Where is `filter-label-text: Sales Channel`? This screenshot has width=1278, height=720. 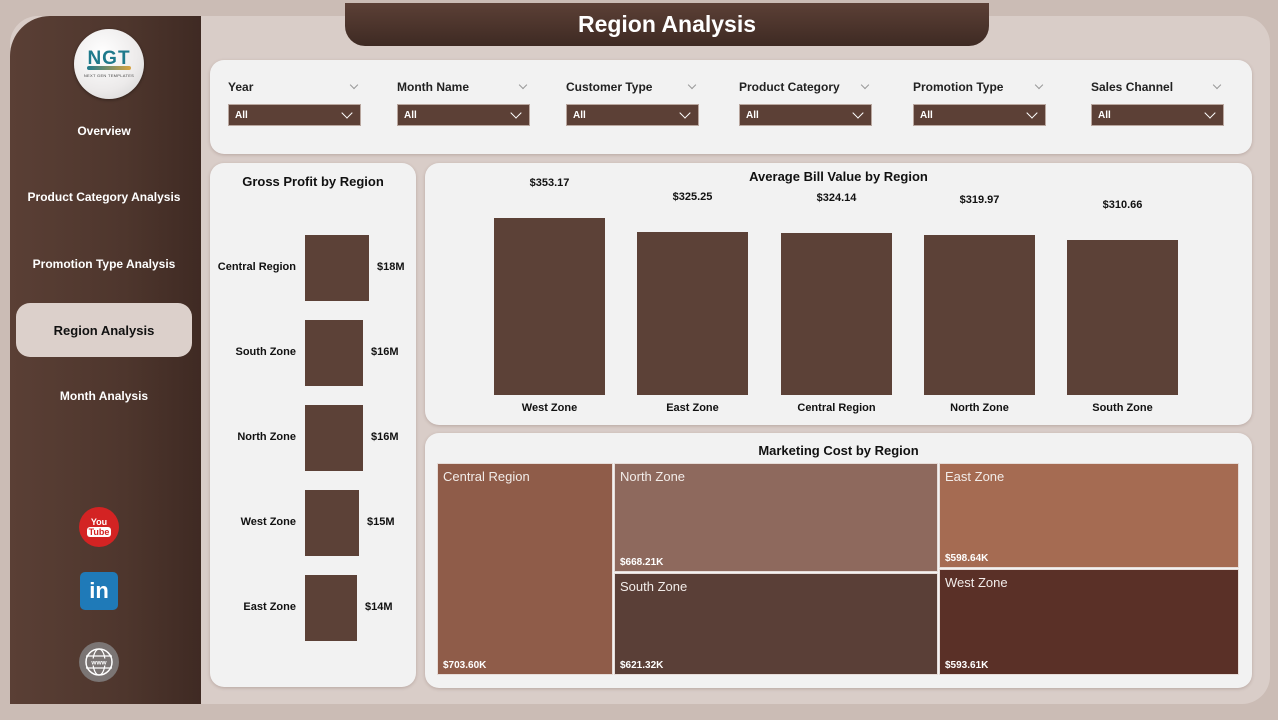
filter-label-text: Sales Channel is located at coordinates (1132, 87).